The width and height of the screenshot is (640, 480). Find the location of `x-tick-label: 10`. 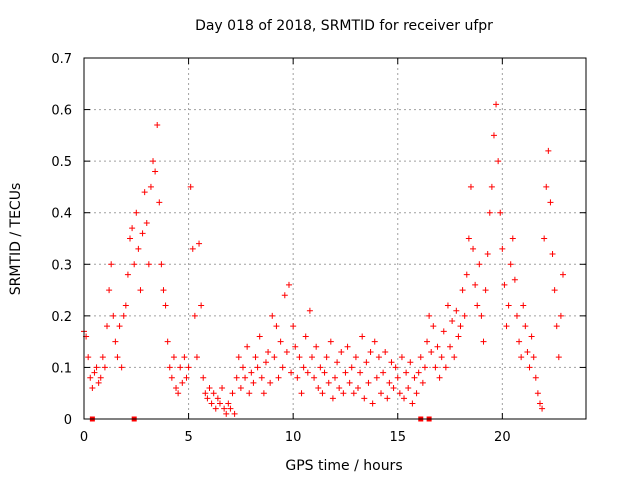

x-tick-label: 10 is located at coordinates (293, 437).